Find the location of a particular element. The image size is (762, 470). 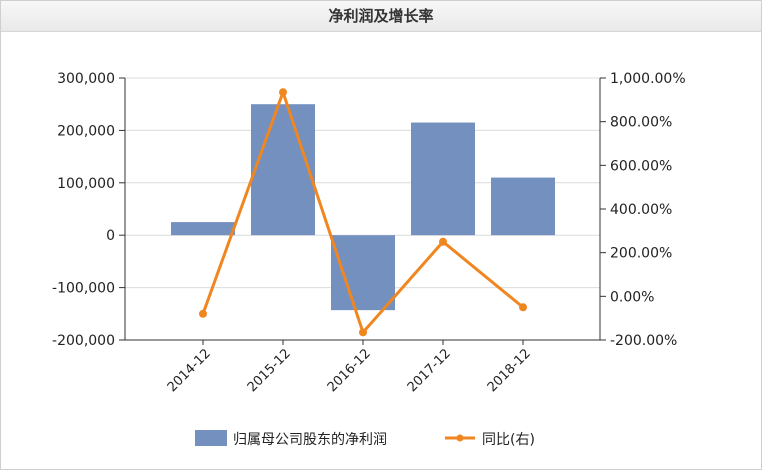

x-axis-tick-label: 2014-12 is located at coordinates (189, 370).